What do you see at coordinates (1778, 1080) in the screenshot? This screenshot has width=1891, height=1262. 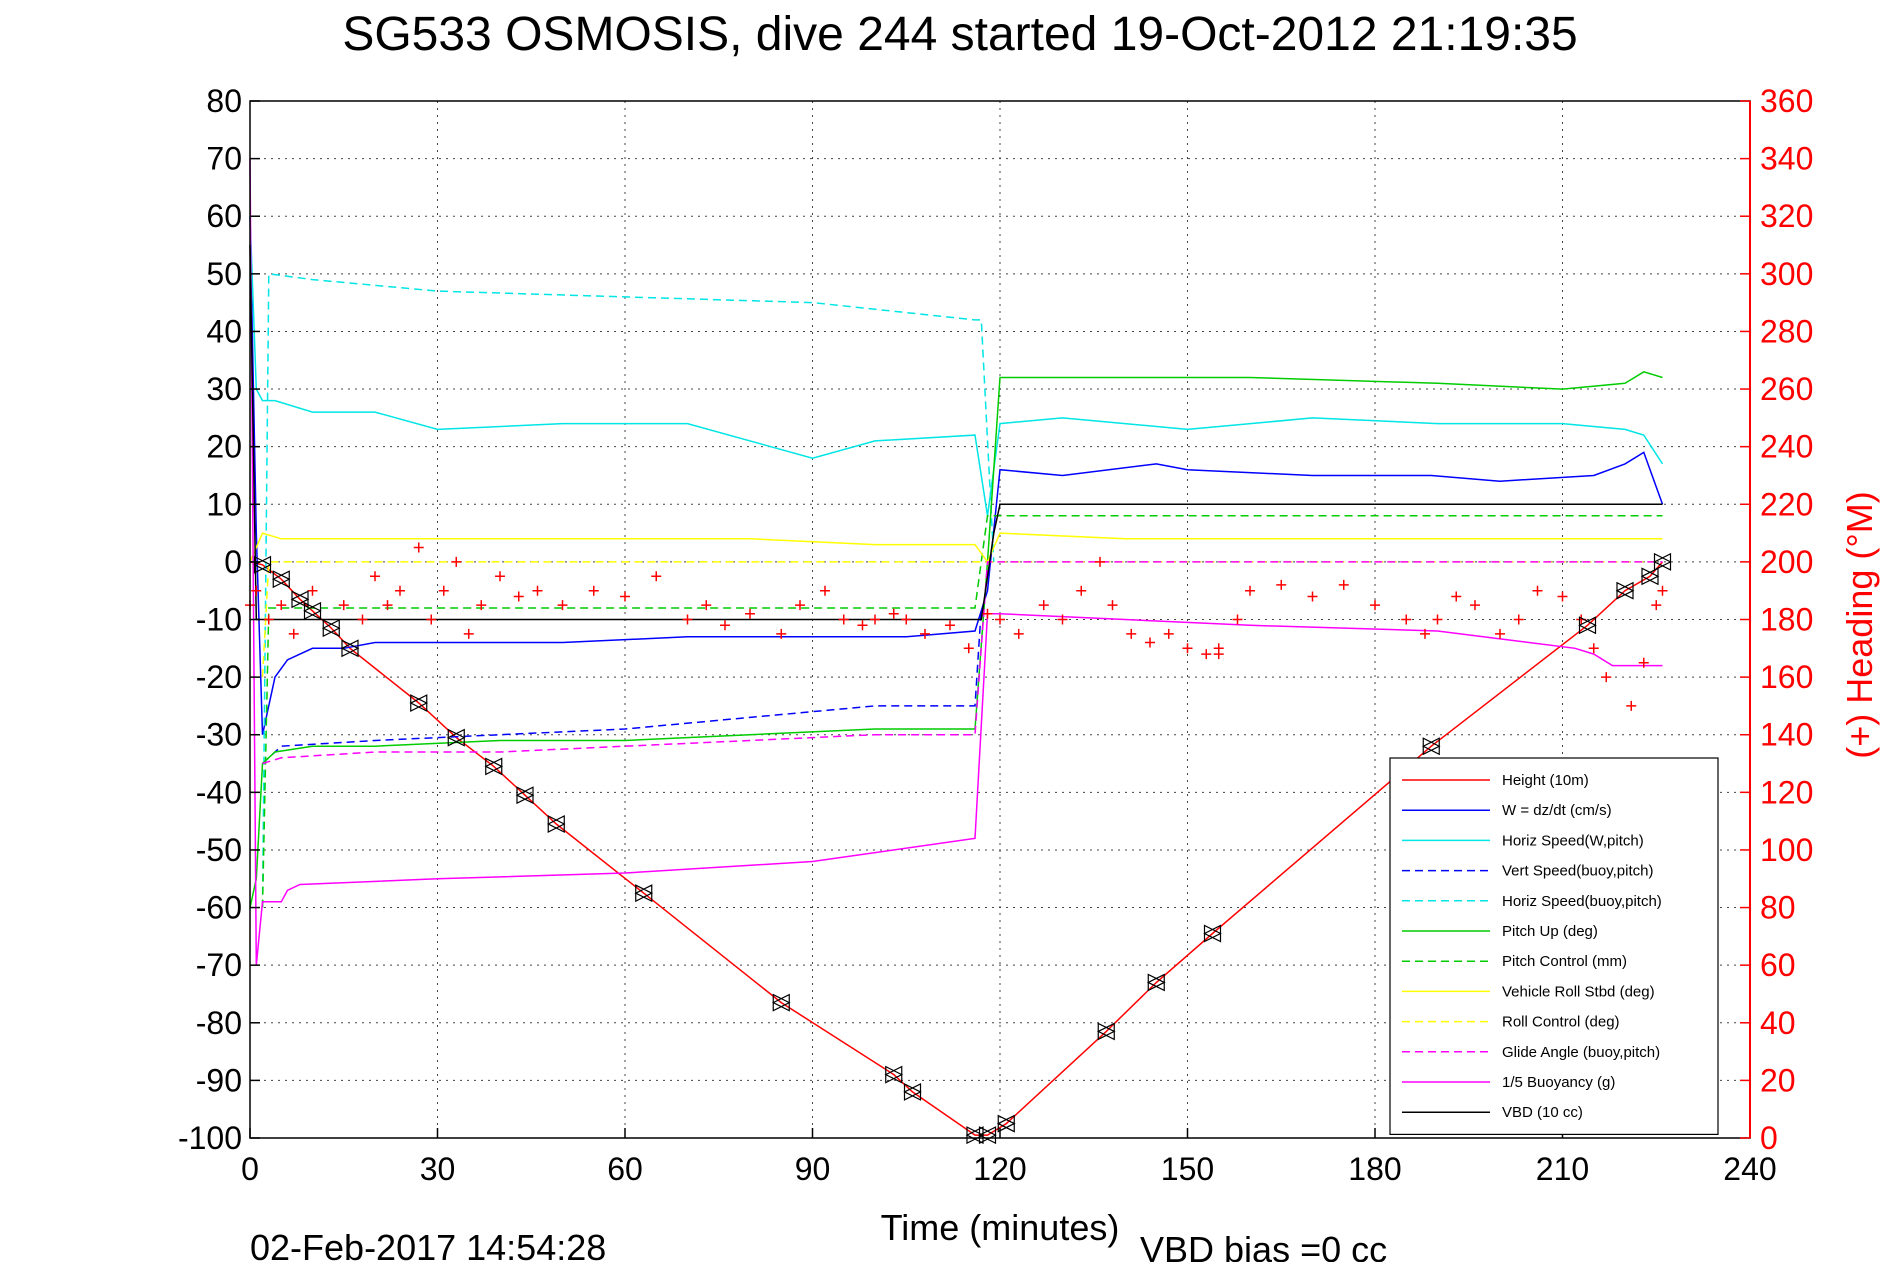 I see `y-right-tick-label: 20` at bounding box center [1778, 1080].